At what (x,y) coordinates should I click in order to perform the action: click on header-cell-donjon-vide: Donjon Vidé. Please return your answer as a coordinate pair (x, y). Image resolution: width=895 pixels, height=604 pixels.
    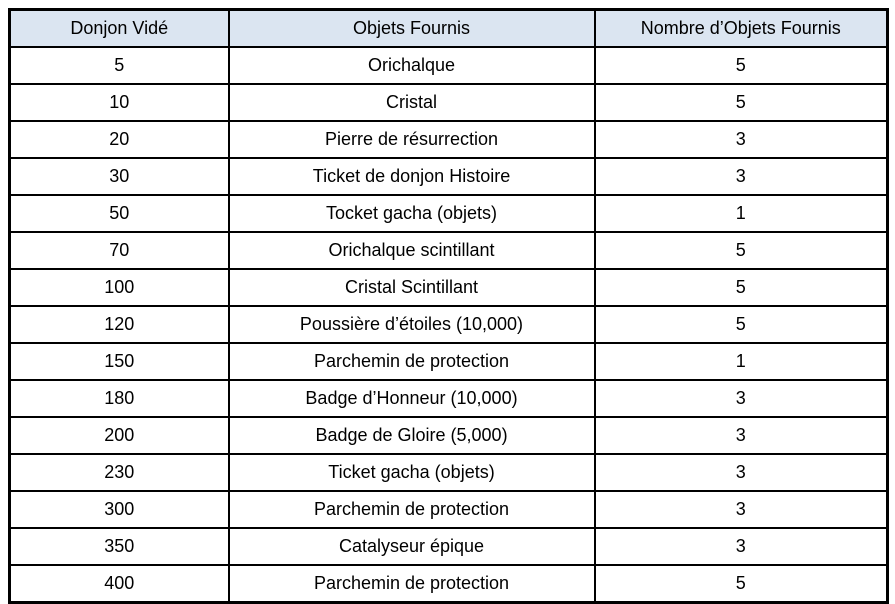
    Looking at the image, I should click on (119, 28).